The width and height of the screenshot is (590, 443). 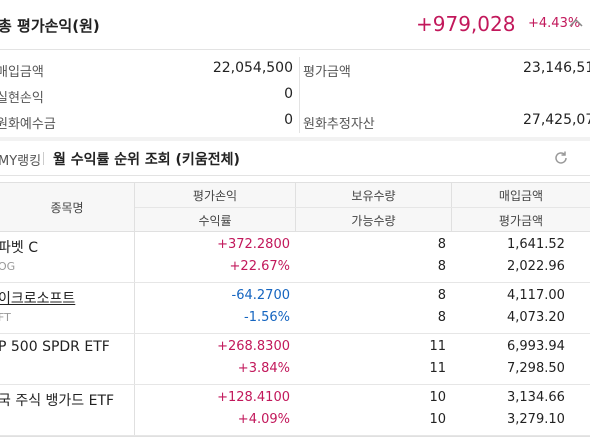 What do you see at coordinates (267, 317) in the screenshot?
I see `return-rate: -1.56%` at bounding box center [267, 317].